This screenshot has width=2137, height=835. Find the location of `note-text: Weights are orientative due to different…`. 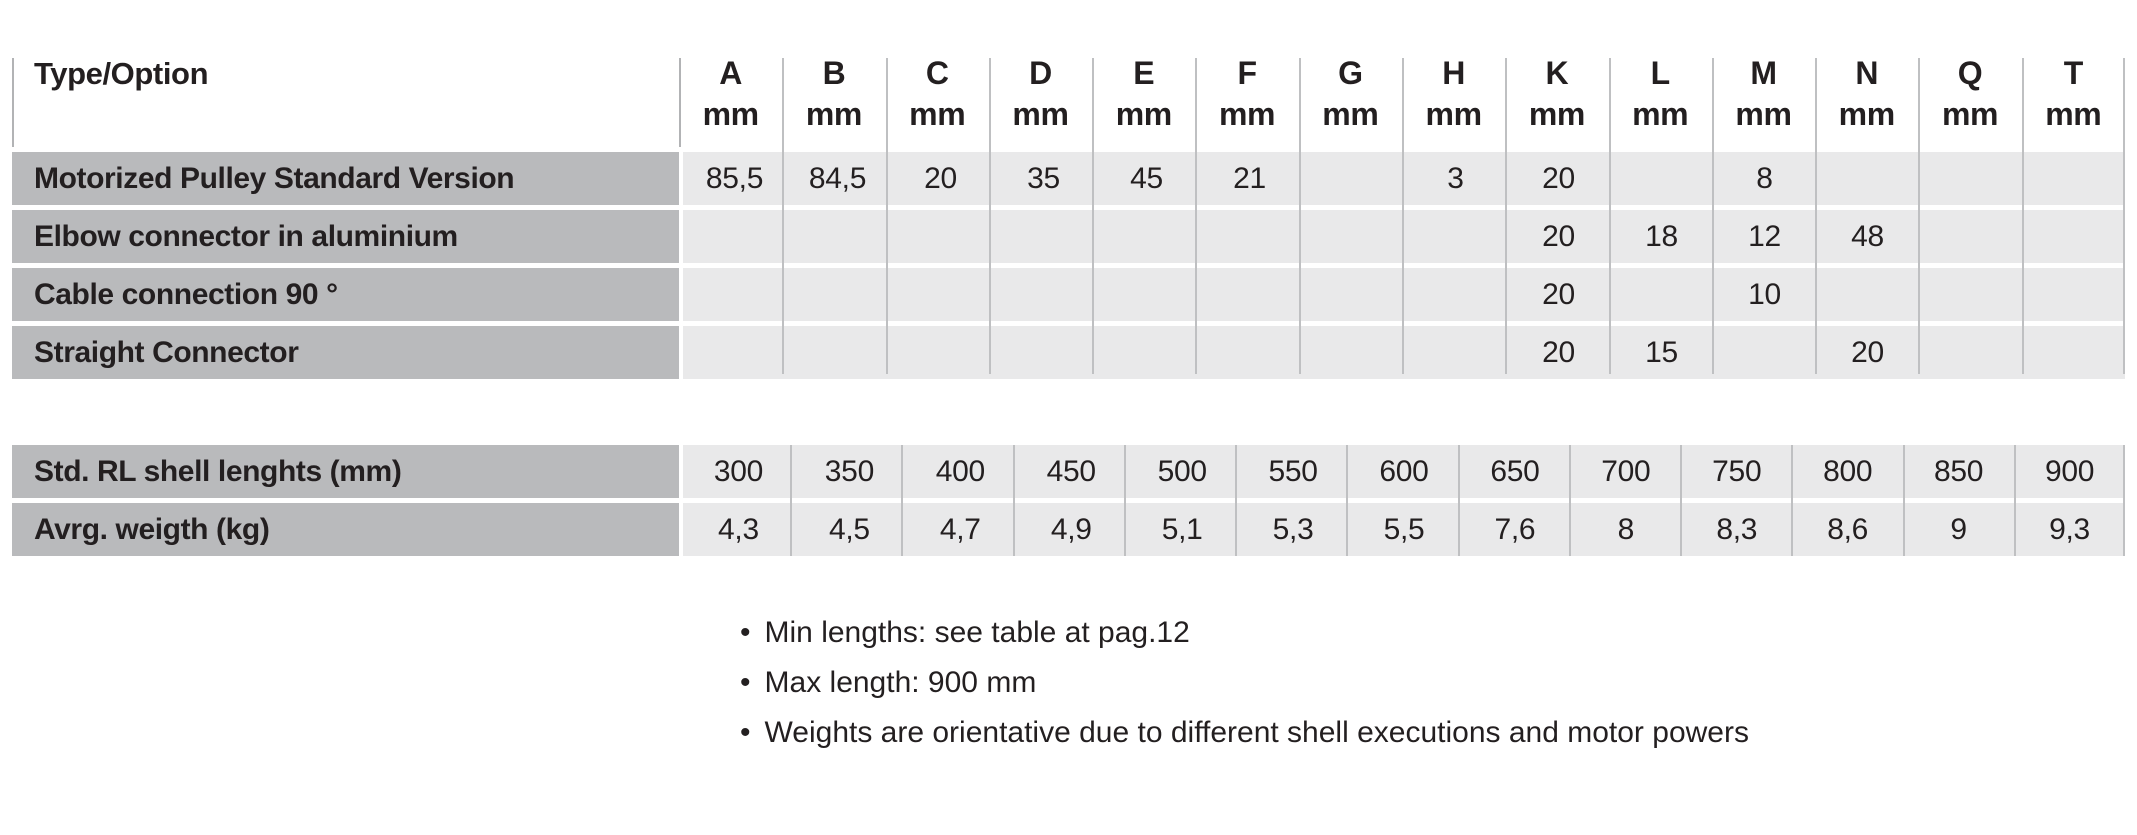

note-text: Weights are orientative due to different… is located at coordinates (1256, 732).